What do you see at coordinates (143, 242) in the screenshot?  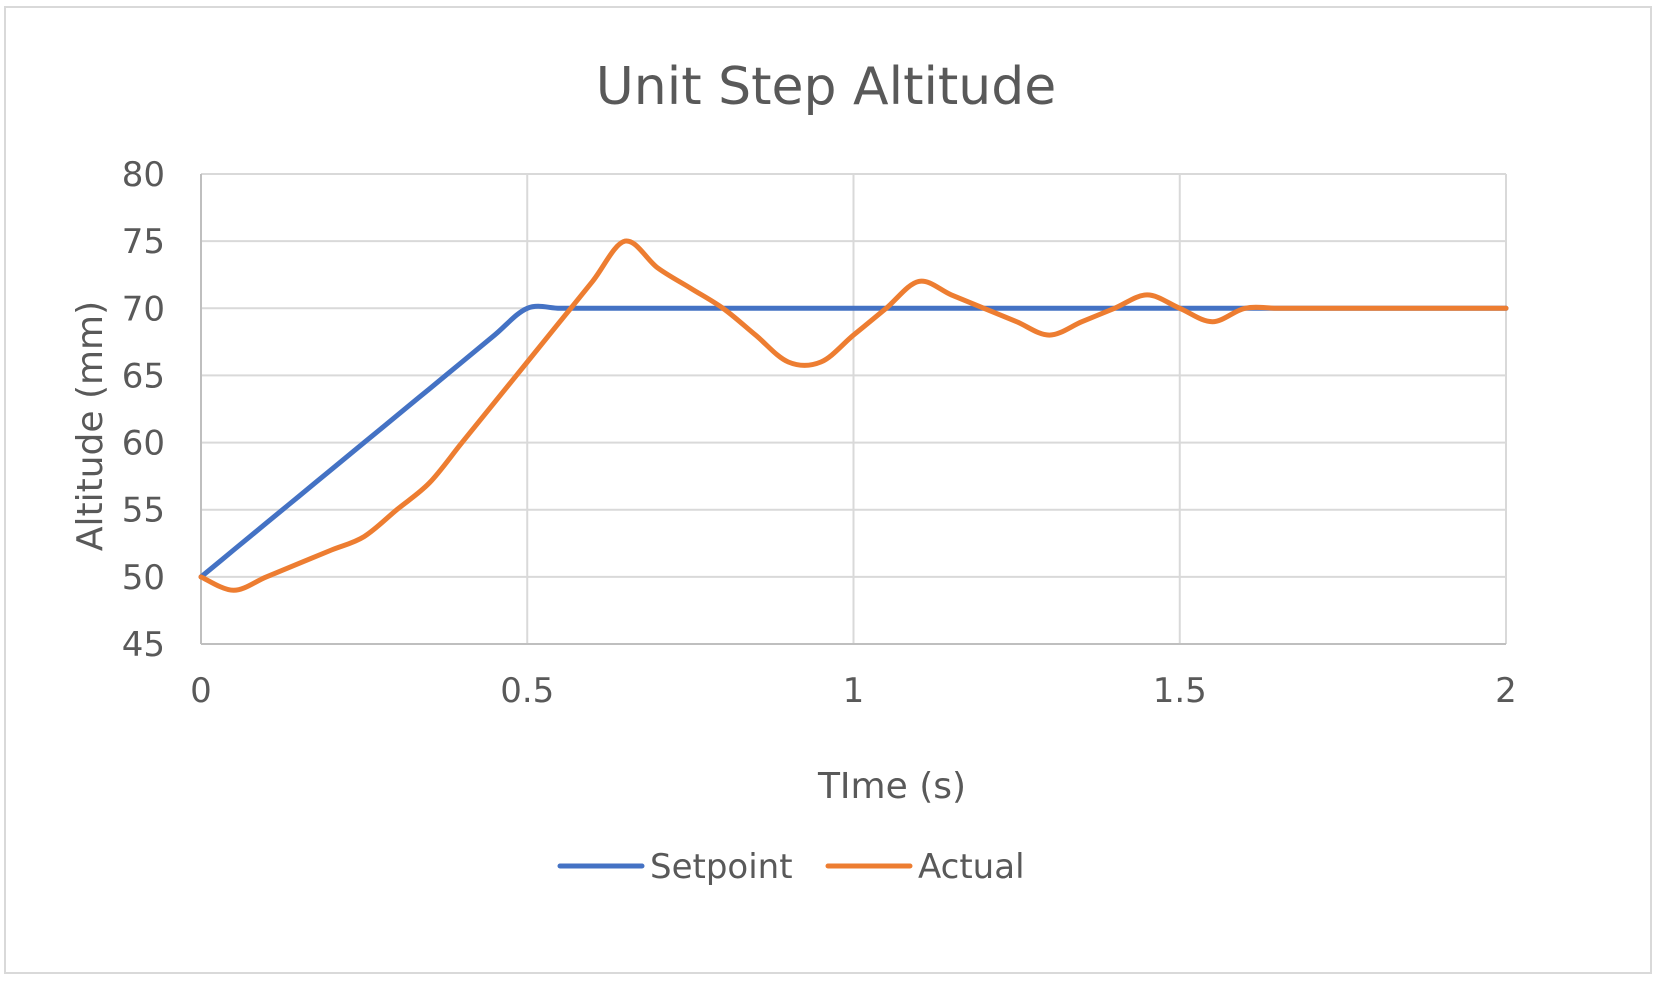 I see `y-tick-label: 75` at bounding box center [143, 242].